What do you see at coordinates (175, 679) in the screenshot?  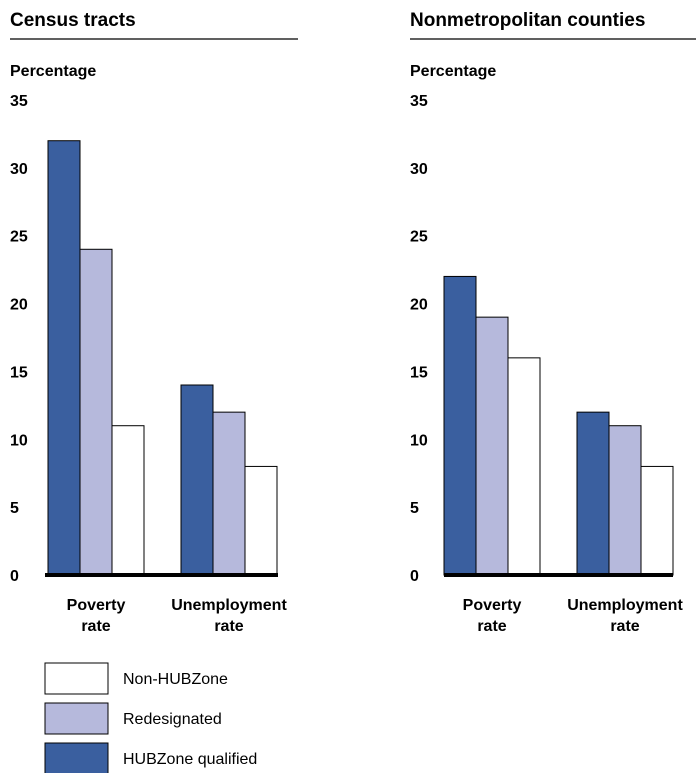 I see `legend-label: Non-HUBZone` at bounding box center [175, 679].